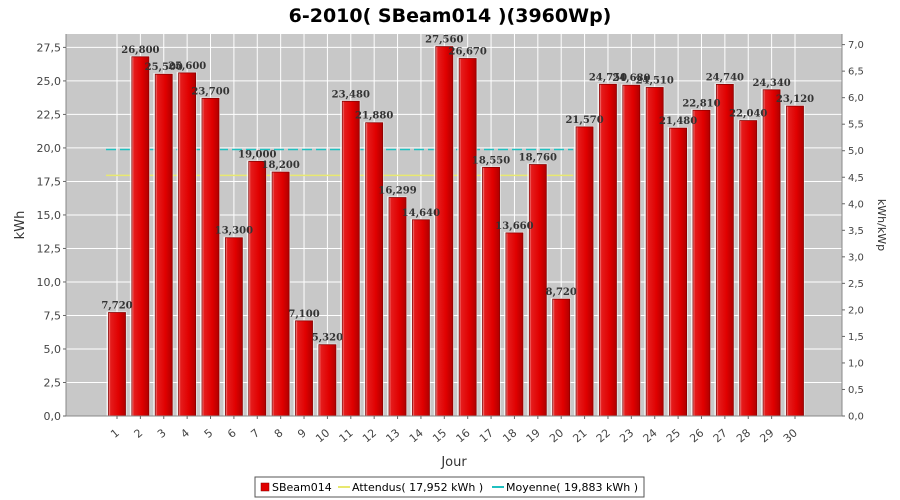  I want to click on data-label-day-29: 24,340, so click(771, 83).